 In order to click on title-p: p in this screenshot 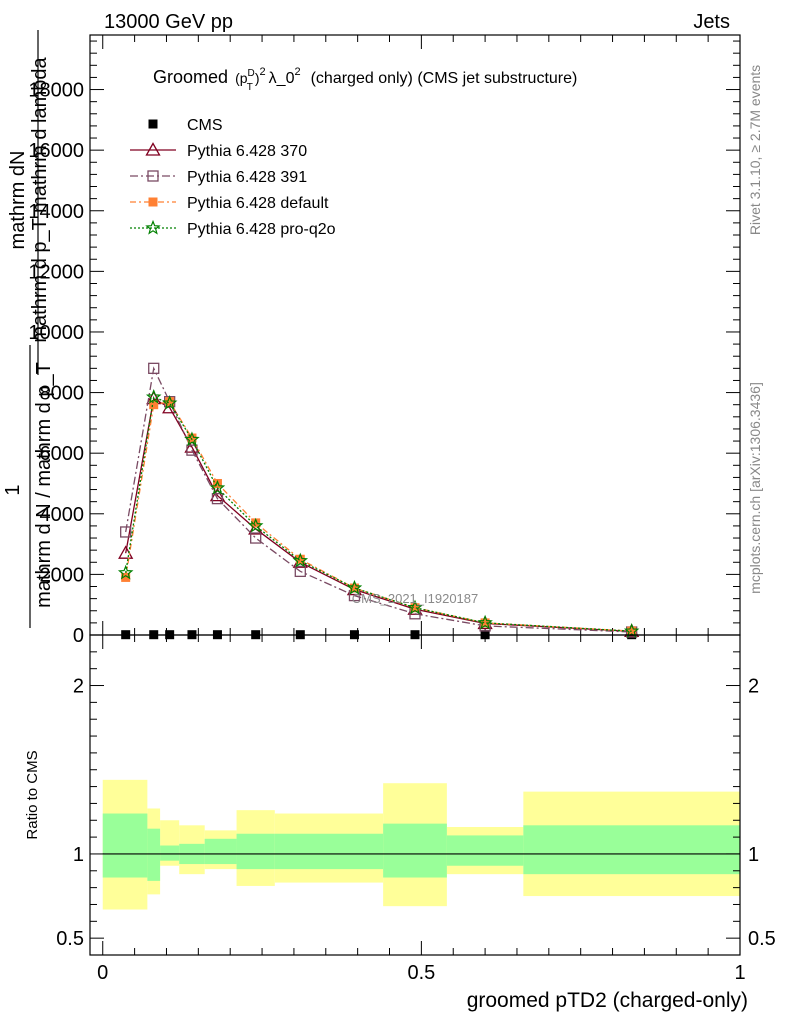, I will do `click(244, 78)`.